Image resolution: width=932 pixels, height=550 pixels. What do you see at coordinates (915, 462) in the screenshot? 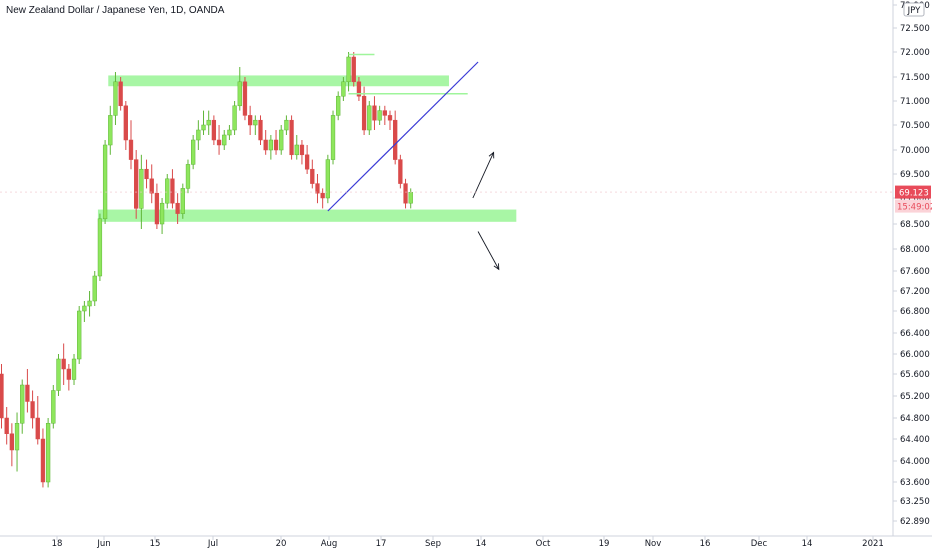
I see `price-tick-label: 64.000` at bounding box center [915, 462].